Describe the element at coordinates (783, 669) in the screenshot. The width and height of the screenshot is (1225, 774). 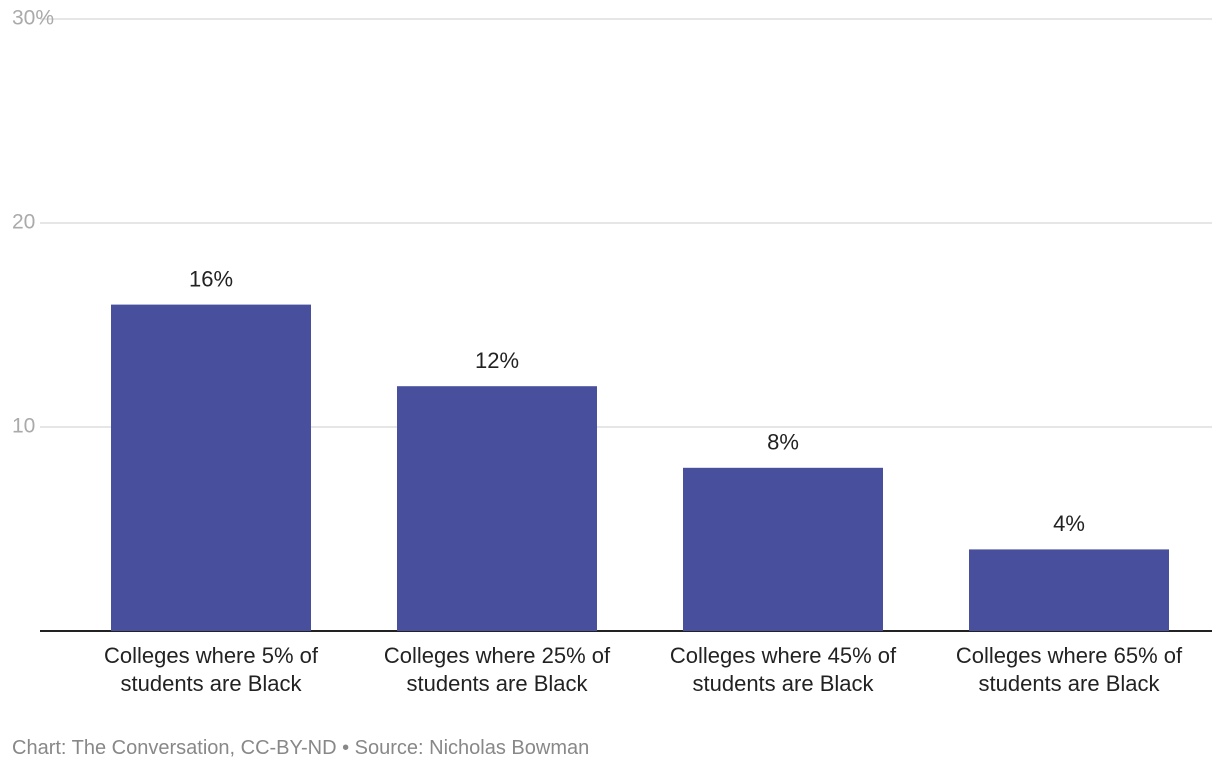
I see `x-tick-label: Colleges where 45% of students are Black` at that location.